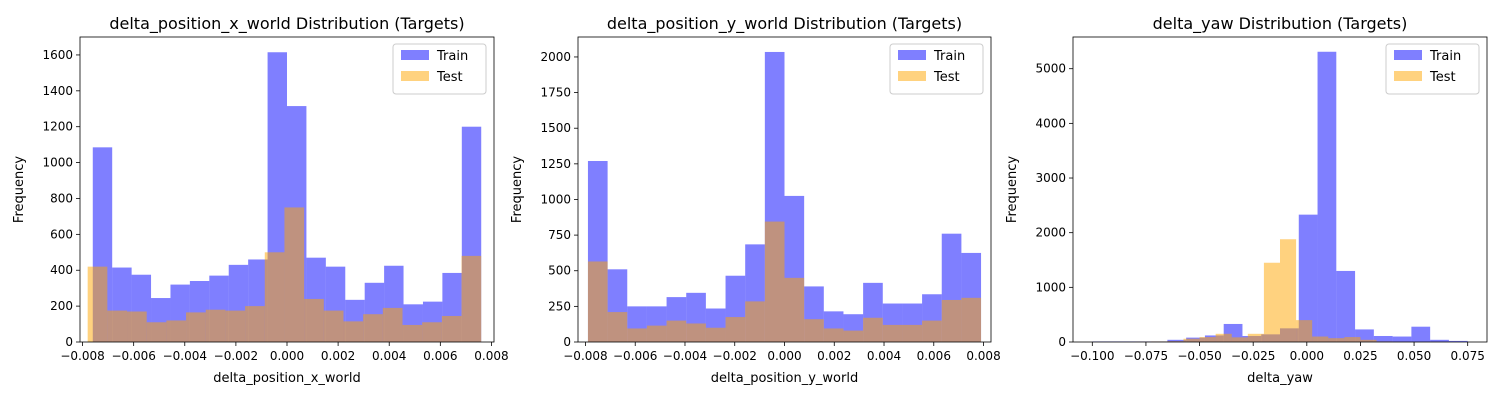 The width and height of the screenshot is (1500, 400). Describe the element at coordinates (1050, 123) in the screenshot. I see `y-tick-label: 4000` at that location.